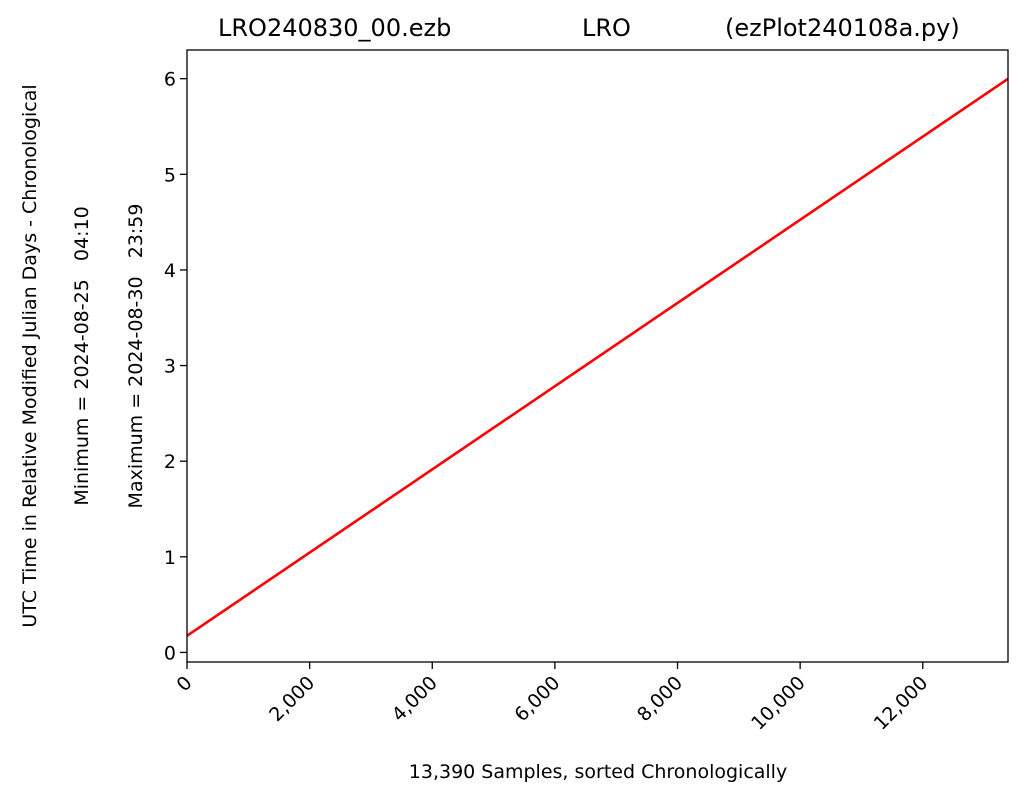  What do you see at coordinates (170, 367) in the screenshot?
I see `y-tick-label: 3` at bounding box center [170, 367].